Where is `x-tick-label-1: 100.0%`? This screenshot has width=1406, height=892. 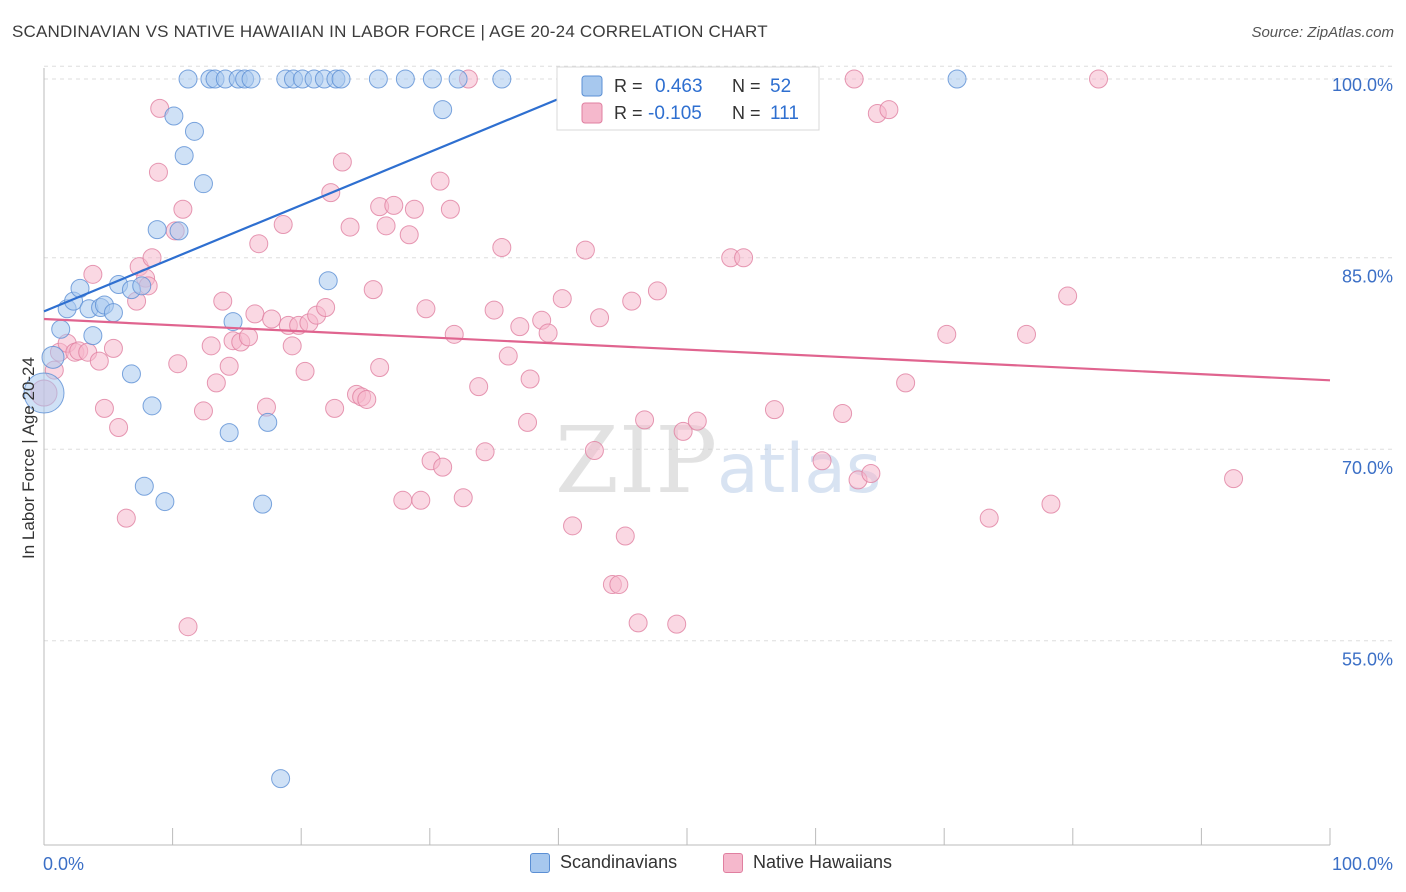
x-tick-label-1: 100.0% is located at coordinates (1362, 864).